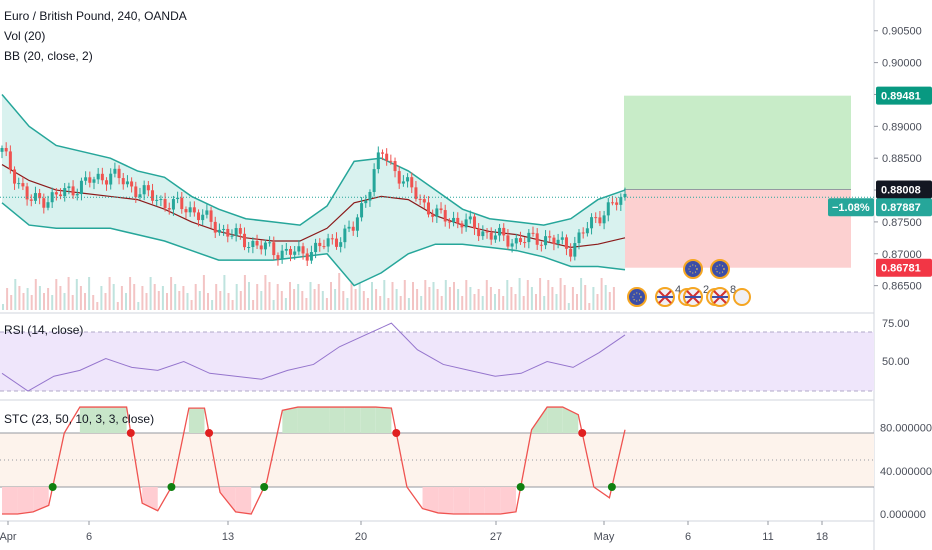  Describe the element at coordinates (361, 537) in the screenshot. I see `time-tick-label: 20` at that location.